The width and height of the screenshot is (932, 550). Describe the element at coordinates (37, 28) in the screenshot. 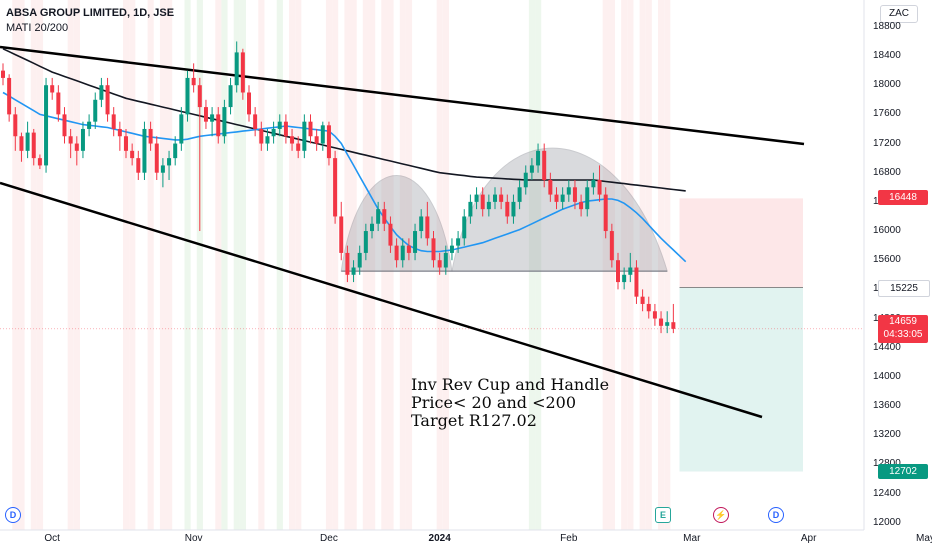

I see `indicator-label: MATI 20/200` at that location.